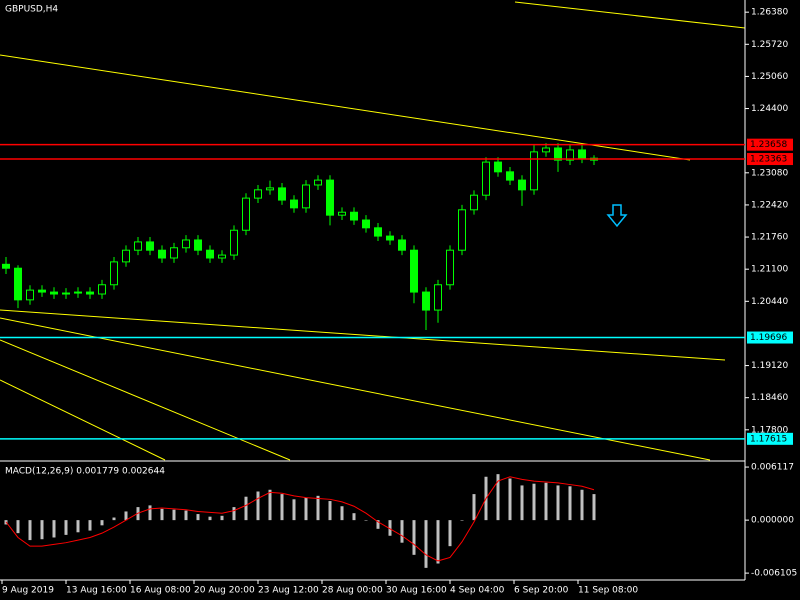 This screenshot has width=800, height=600. Describe the element at coordinates (769, 13) in the screenshot. I see `y-tick-label: 1.26380` at that location.